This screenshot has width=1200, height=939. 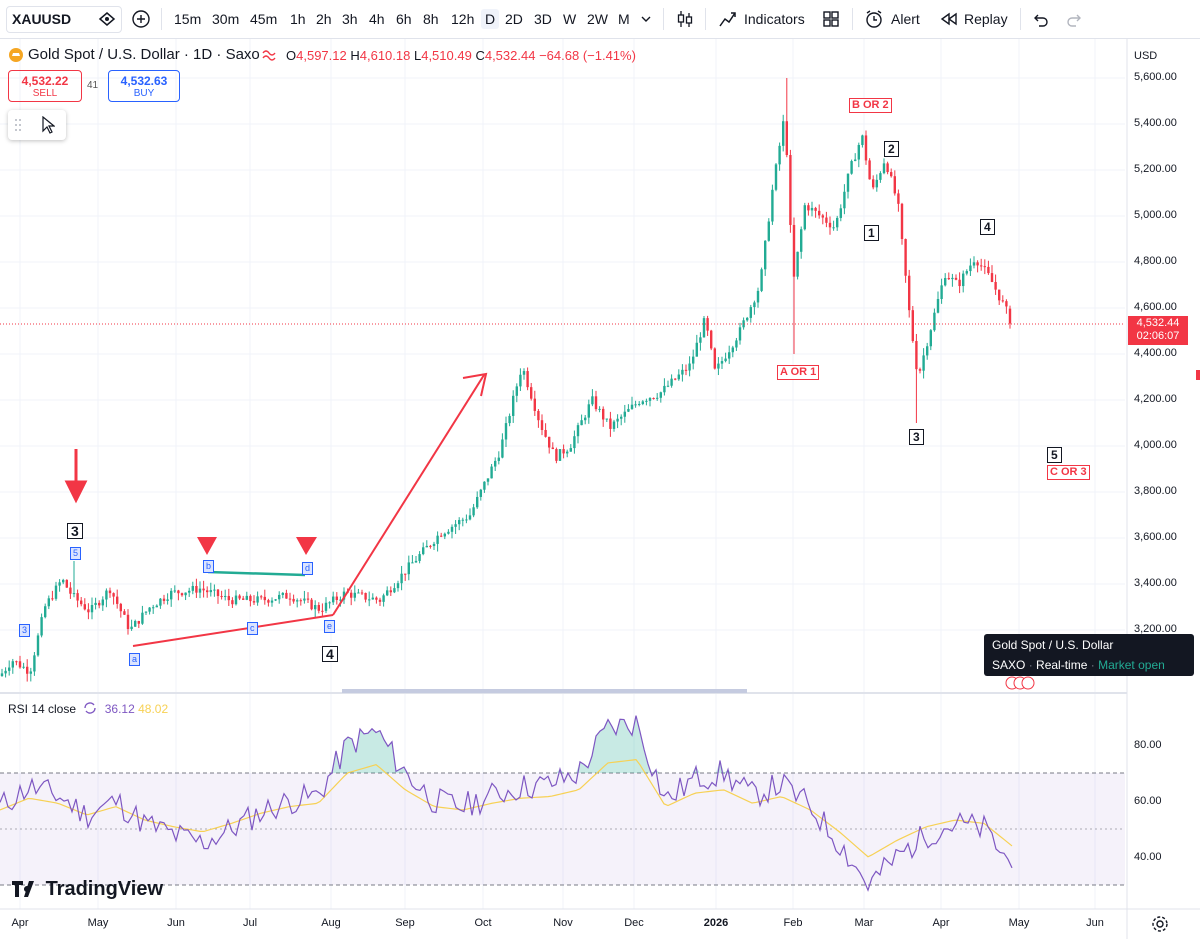 What do you see at coordinates (350, 19) in the screenshot?
I see `interval-3h: 3h` at bounding box center [350, 19].